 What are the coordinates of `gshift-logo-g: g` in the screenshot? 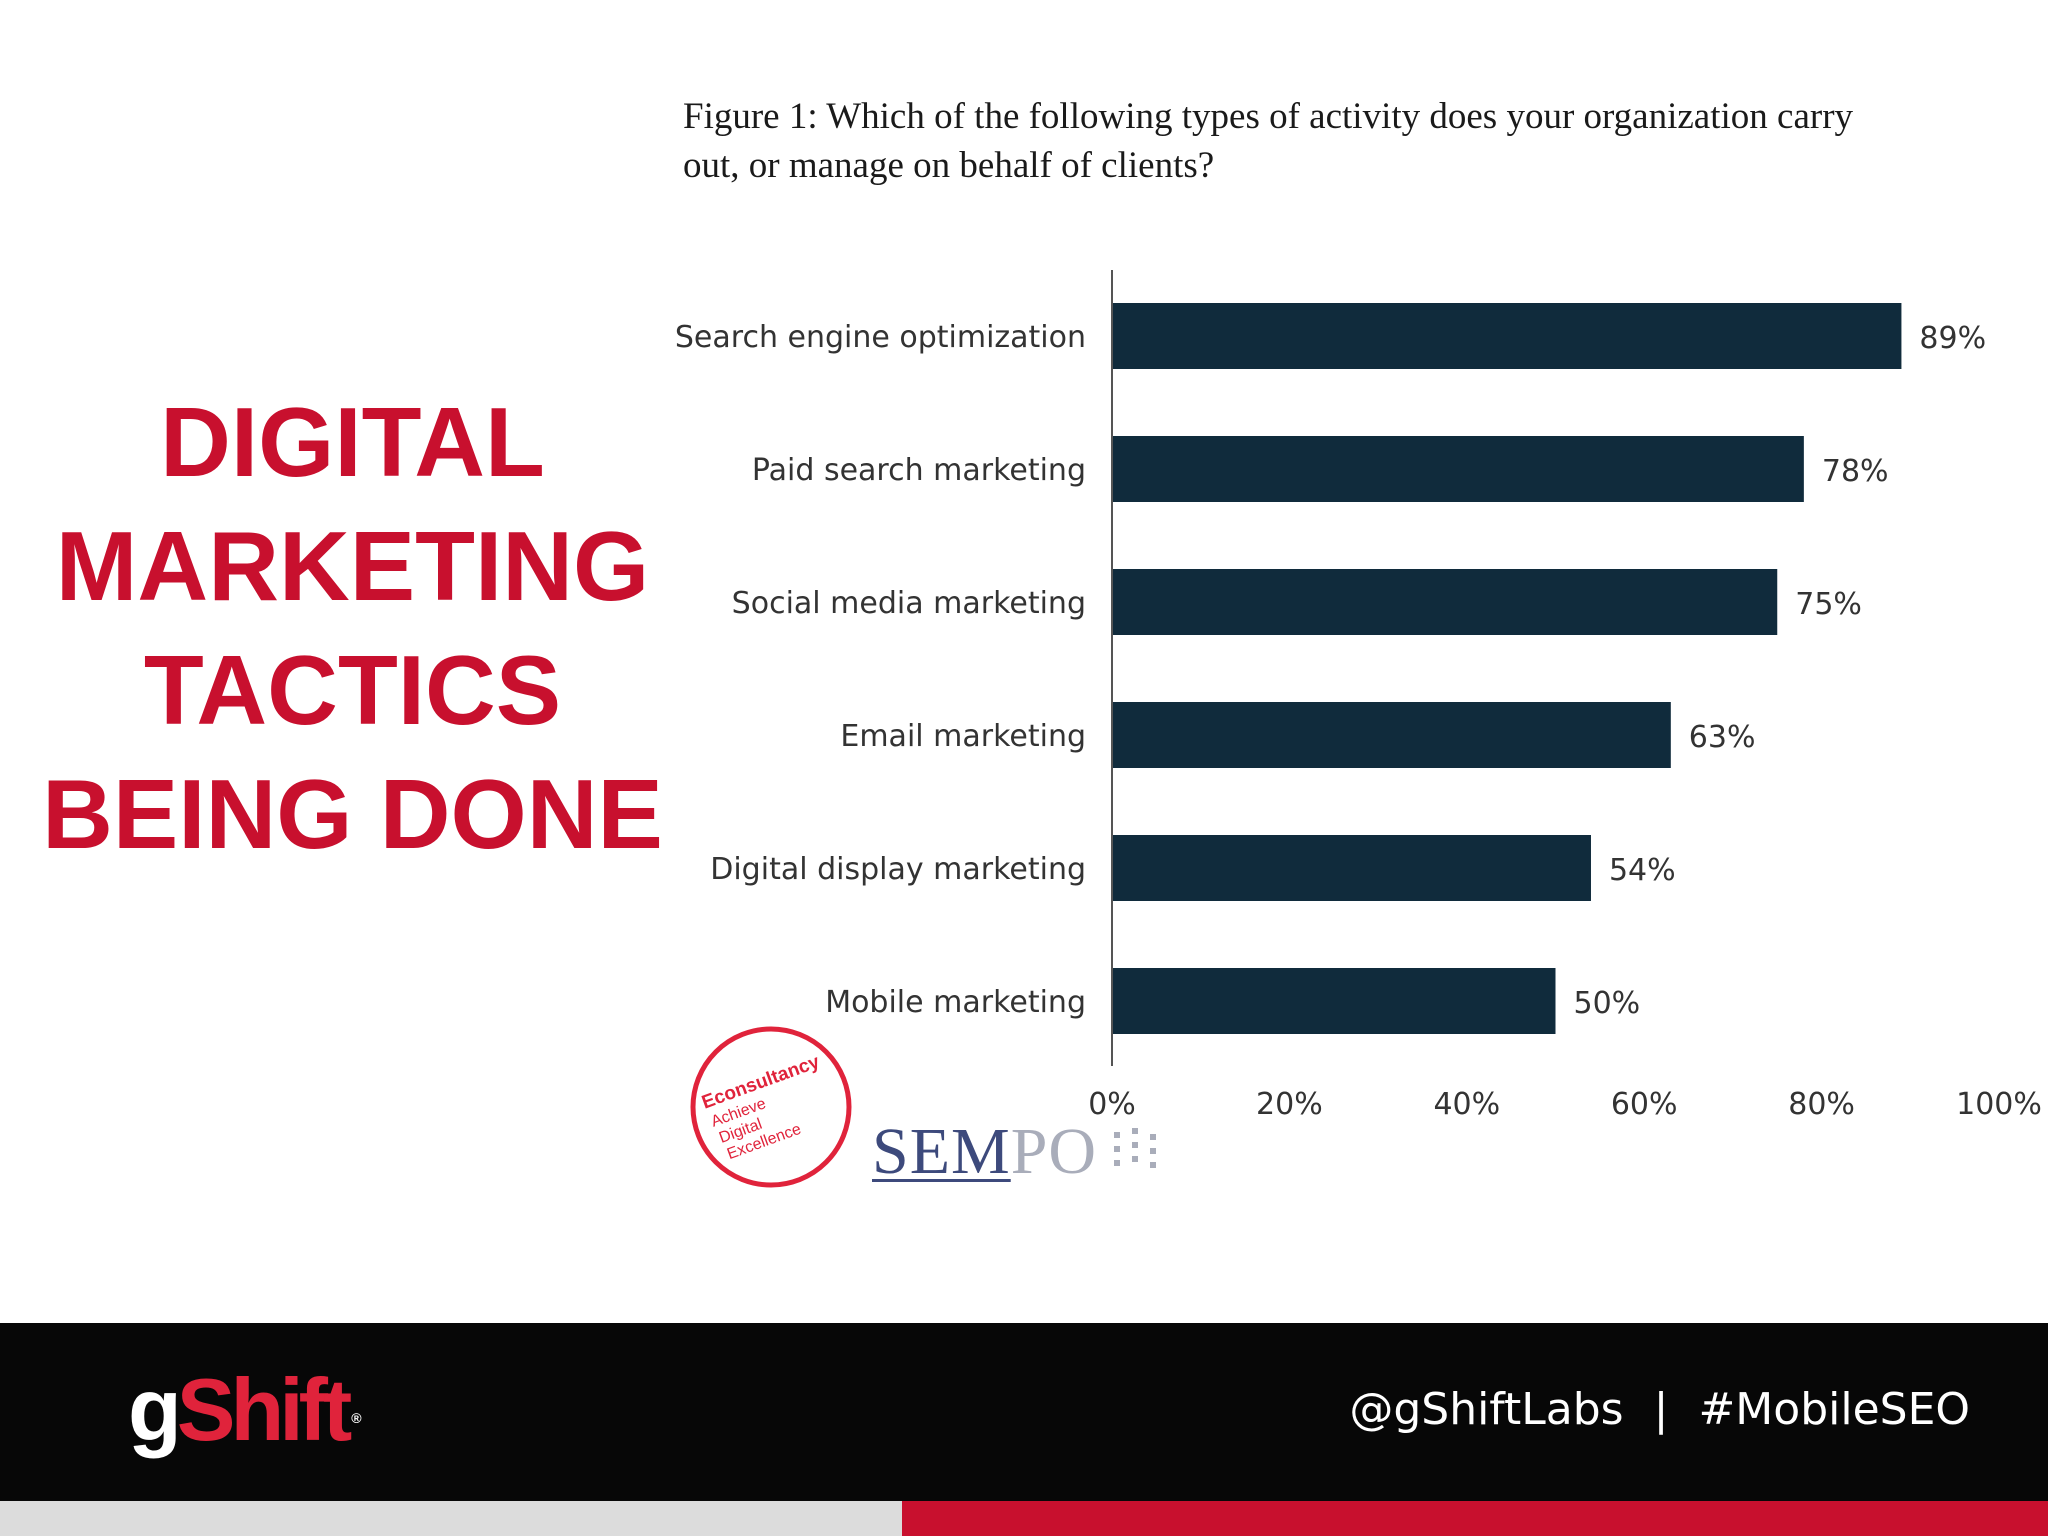 It's located at (155, 1409).